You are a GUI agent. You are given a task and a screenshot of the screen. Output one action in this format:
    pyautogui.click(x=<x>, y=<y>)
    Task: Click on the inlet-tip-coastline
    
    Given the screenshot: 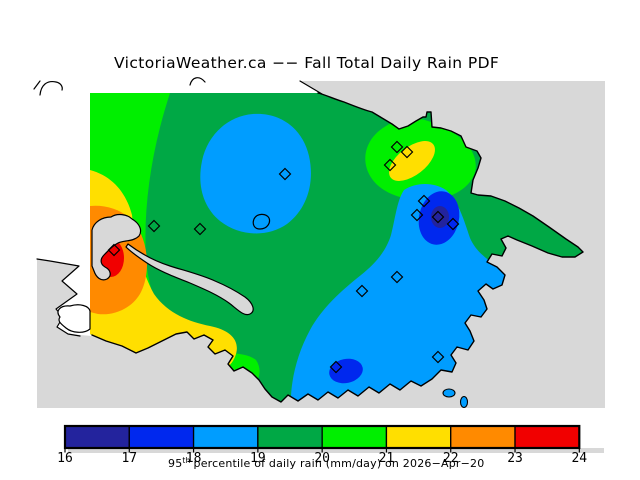 What is the action you would take?
    pyautogui.click(x=48, y=88)
    